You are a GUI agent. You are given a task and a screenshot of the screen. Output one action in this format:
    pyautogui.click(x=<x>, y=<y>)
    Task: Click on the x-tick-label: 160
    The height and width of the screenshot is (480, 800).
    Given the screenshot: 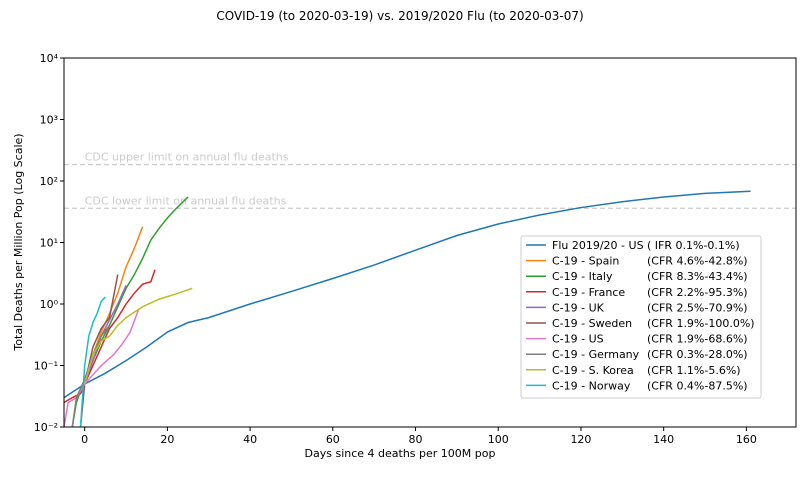 What is the action you would take?
    pyautogui.click(x=746, y=439)
    